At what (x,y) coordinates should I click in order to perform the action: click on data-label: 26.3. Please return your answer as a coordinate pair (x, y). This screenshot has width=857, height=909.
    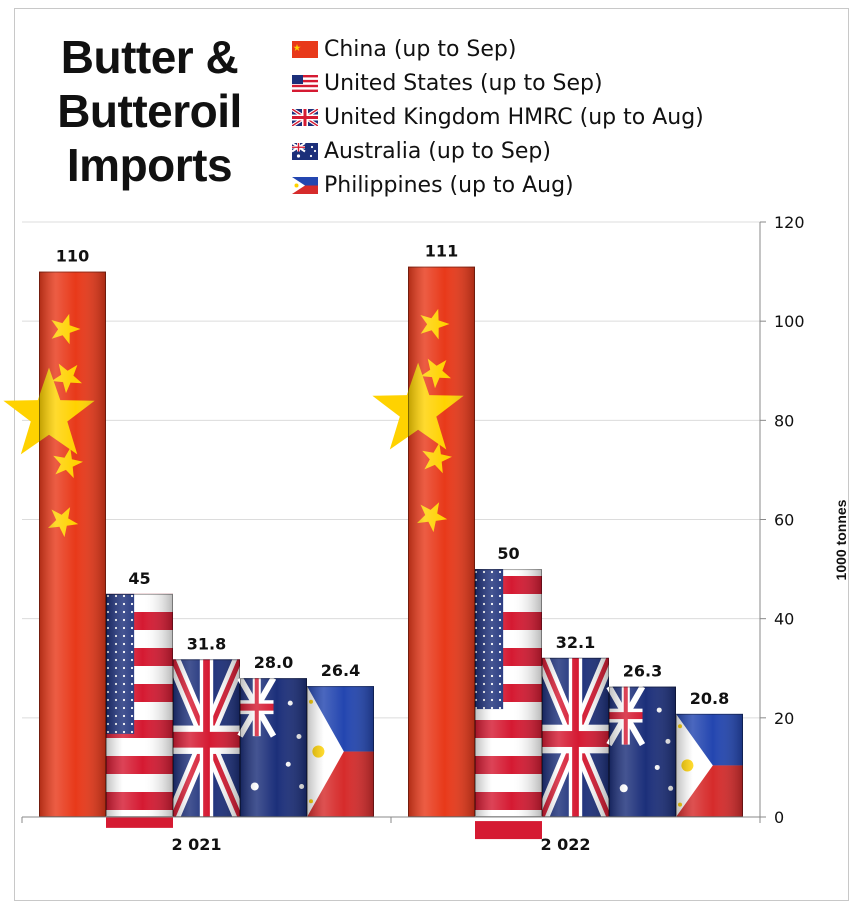
    Looking at the image, I should click on (642, 671).